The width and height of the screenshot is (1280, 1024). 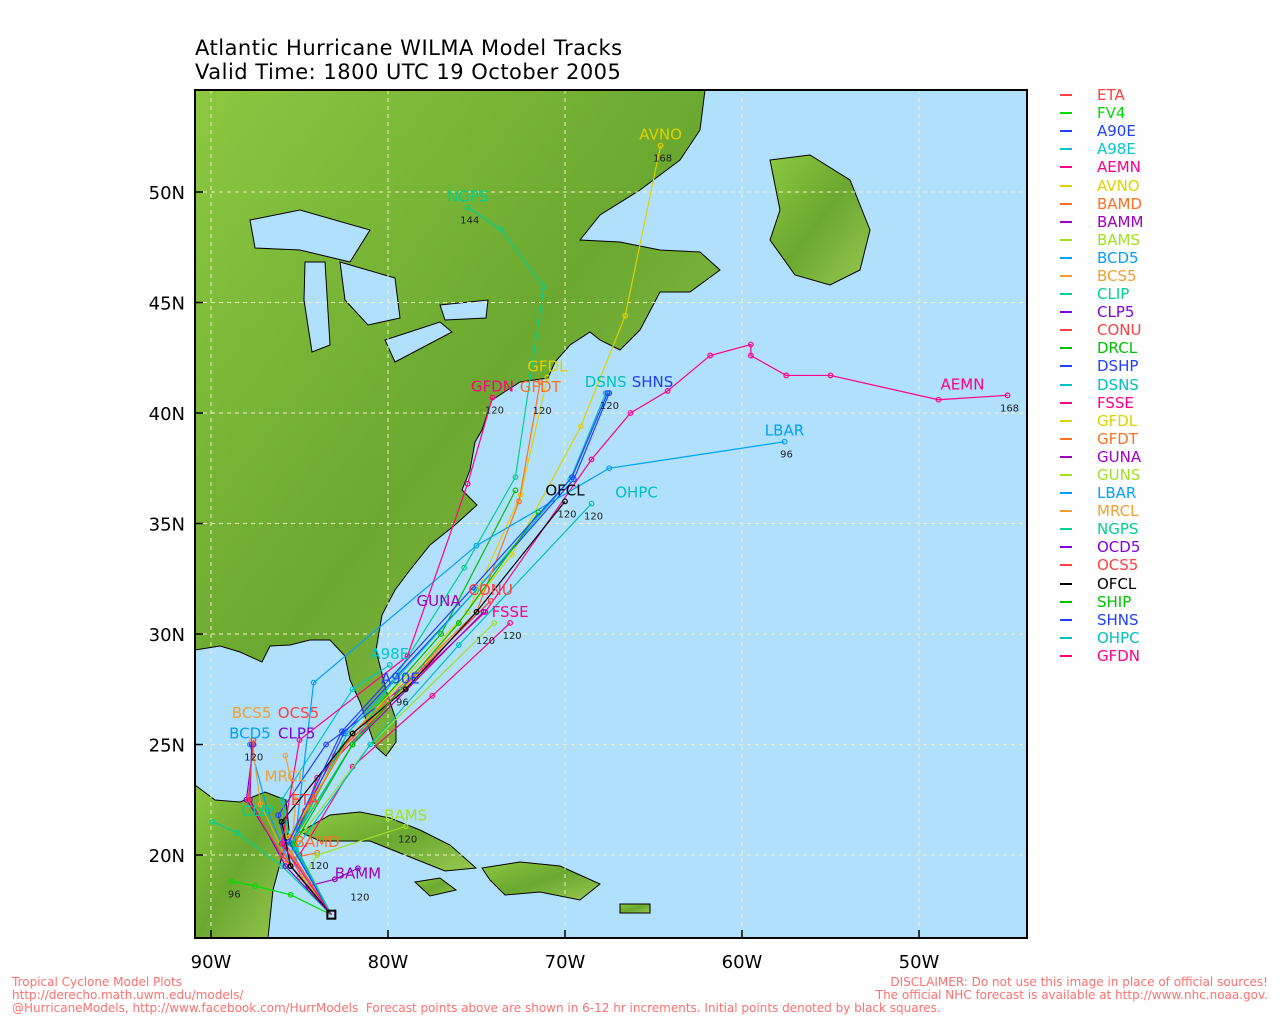 I want to click on track-label: GFDL, so click(x=547, y=367).